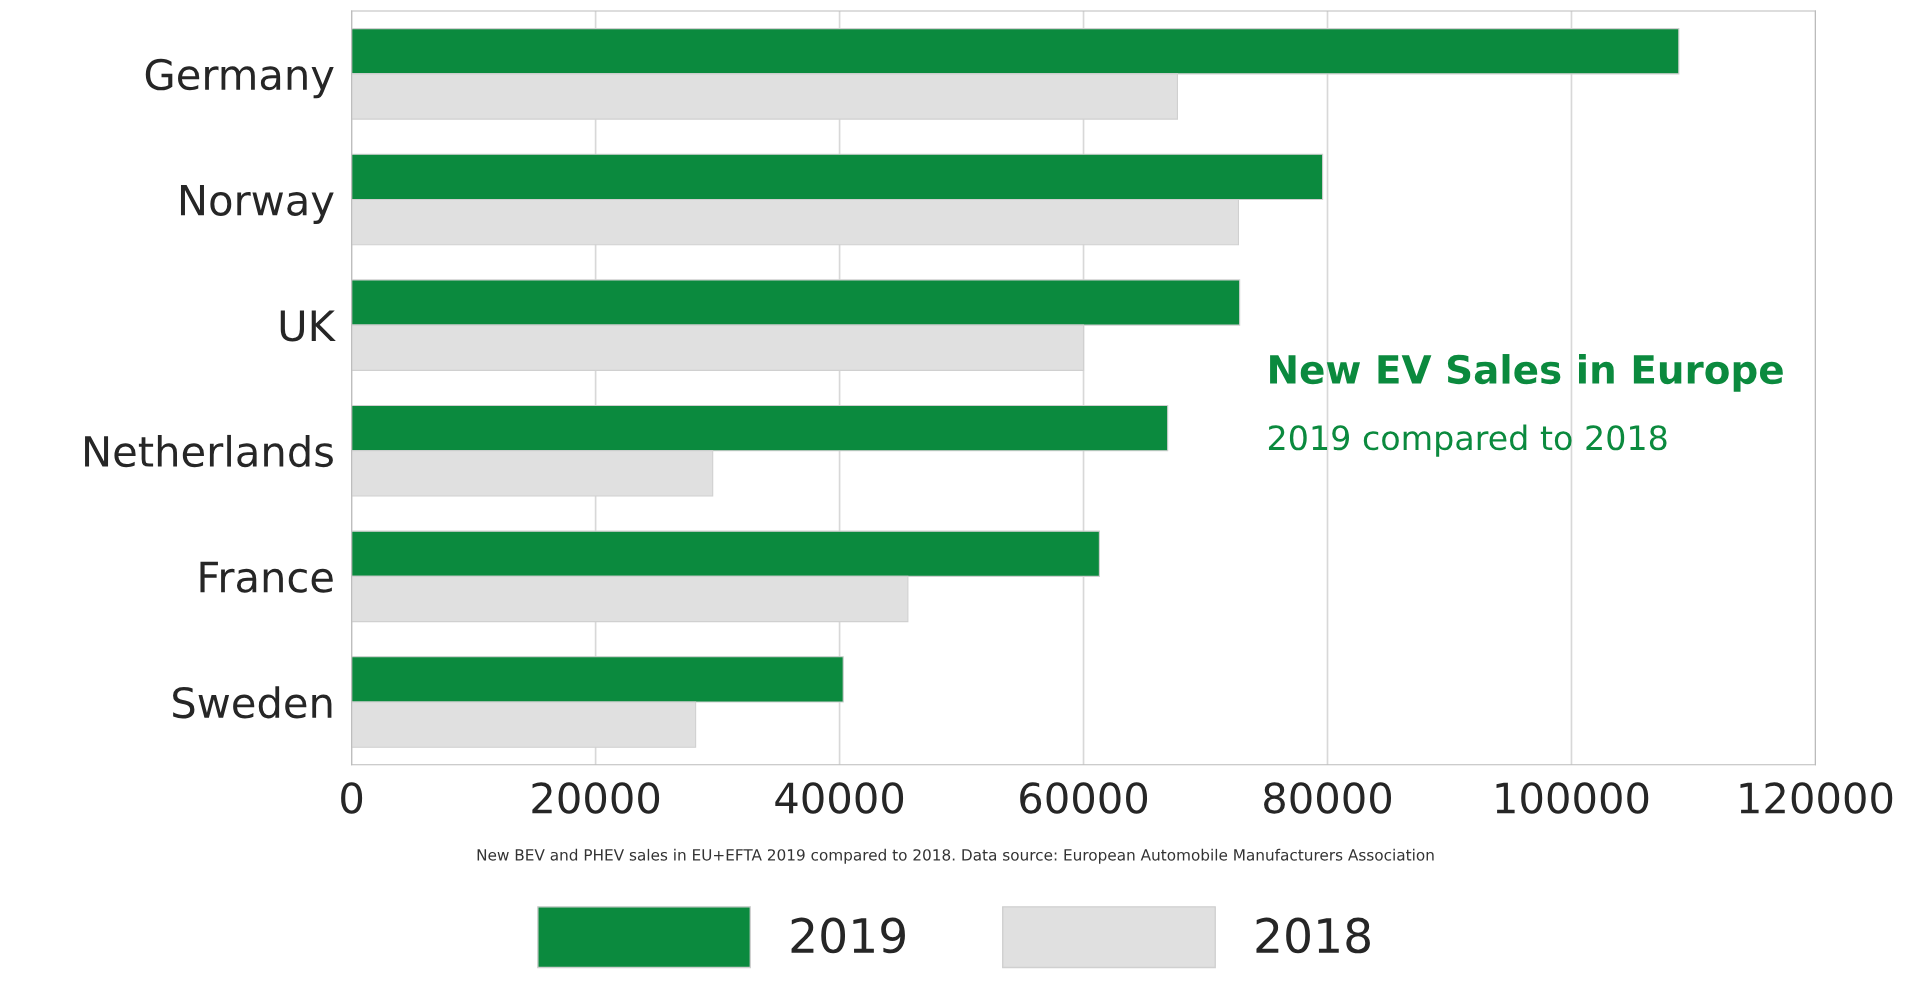 Image resolution: width=1911 pixels, height=1005 pixels. Describe the element at coordinates (308, 326) in the screenshot. I see `y-tick-label: UK` at that location.